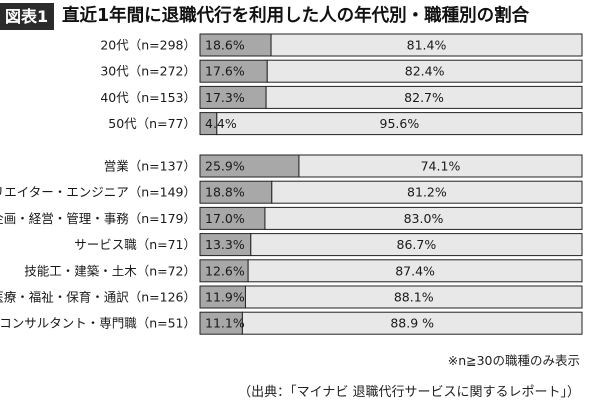 The width and height of the screenshot is (600, 405). I want to click on value-label-not-used: 95.6%, so click(400, 123).